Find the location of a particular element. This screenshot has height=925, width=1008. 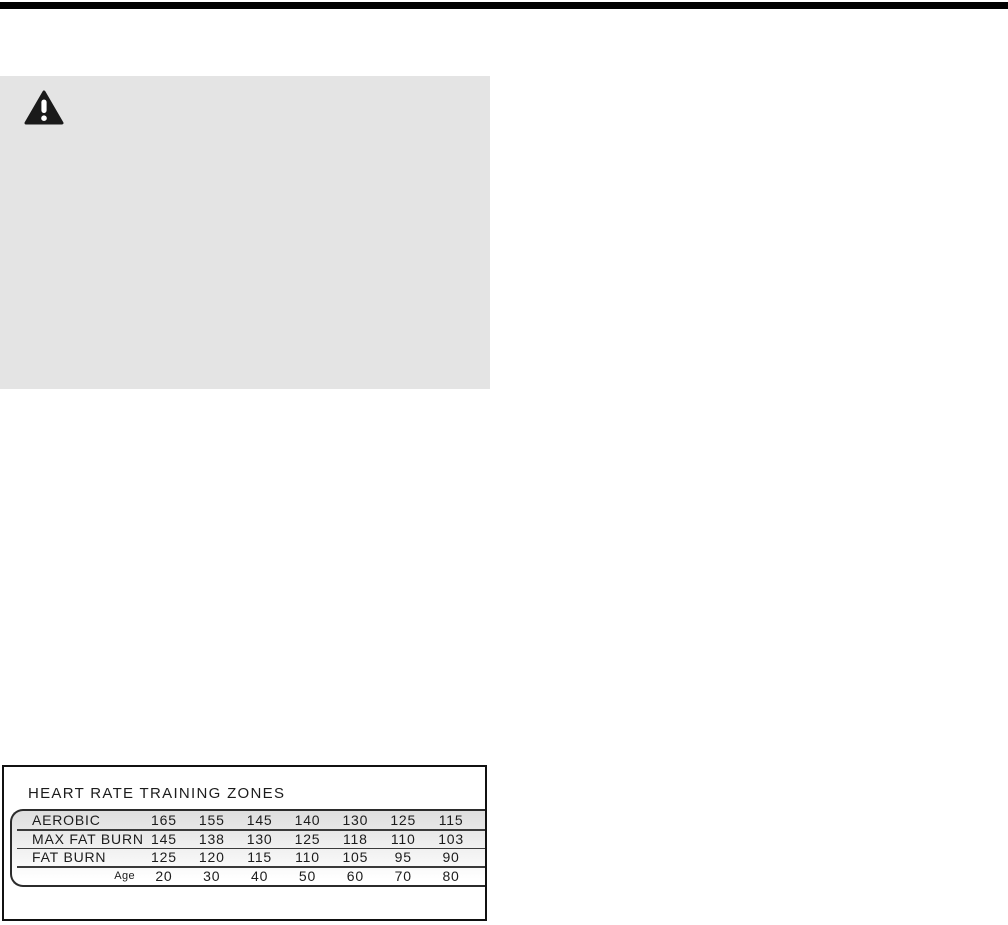

row-label: FAT BURN is located at coordinates (69, 857).